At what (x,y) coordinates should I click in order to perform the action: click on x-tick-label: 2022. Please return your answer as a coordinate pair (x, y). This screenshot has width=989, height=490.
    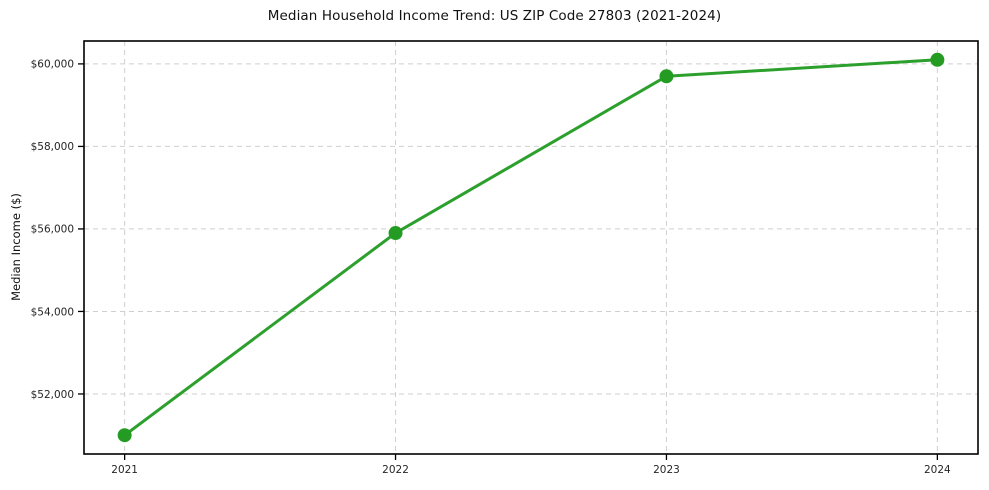
    Looking at the image, I should click on (395, 470).